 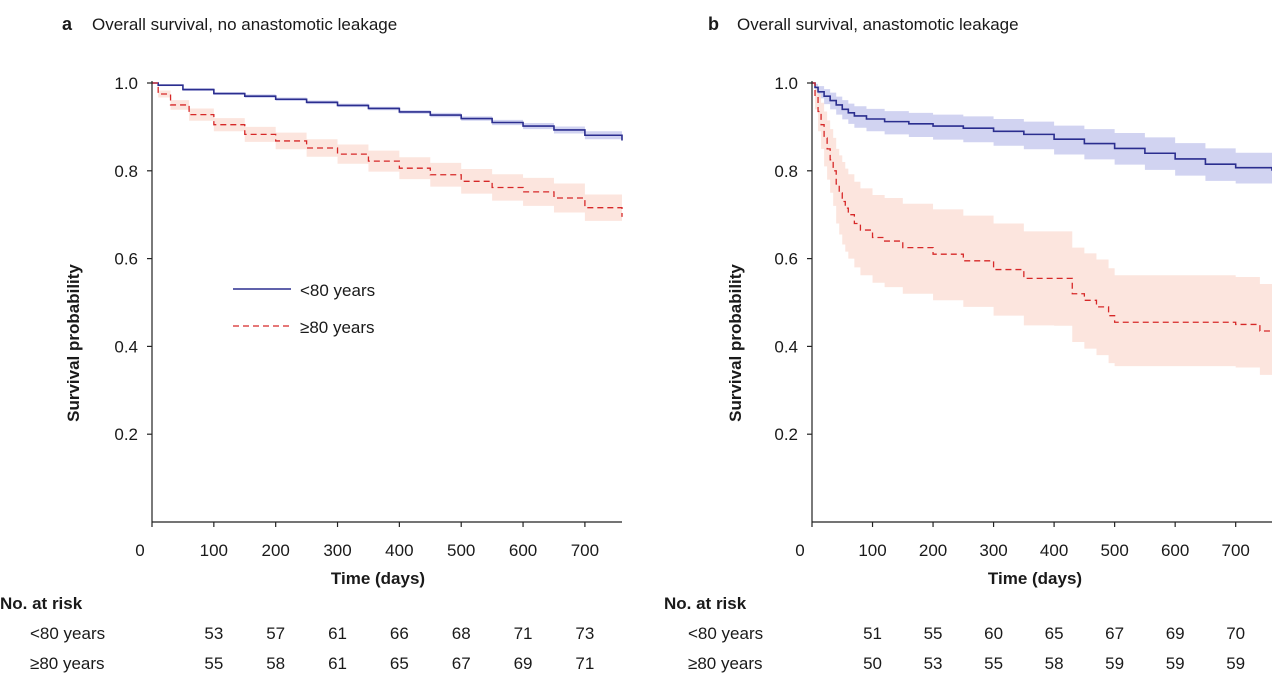 What do you see at coordinates (872, 633) in the screenshot?
I see `risk-value: 51` at bounding box center [872, 633].